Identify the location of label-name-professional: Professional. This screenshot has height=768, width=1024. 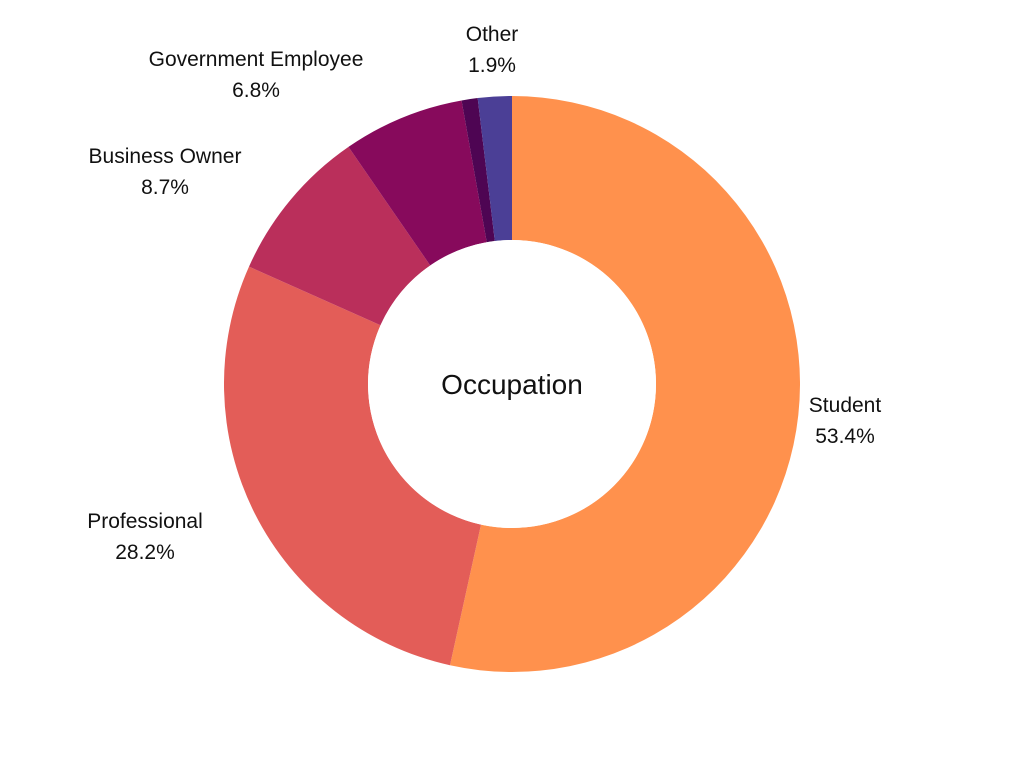
(145, 521).